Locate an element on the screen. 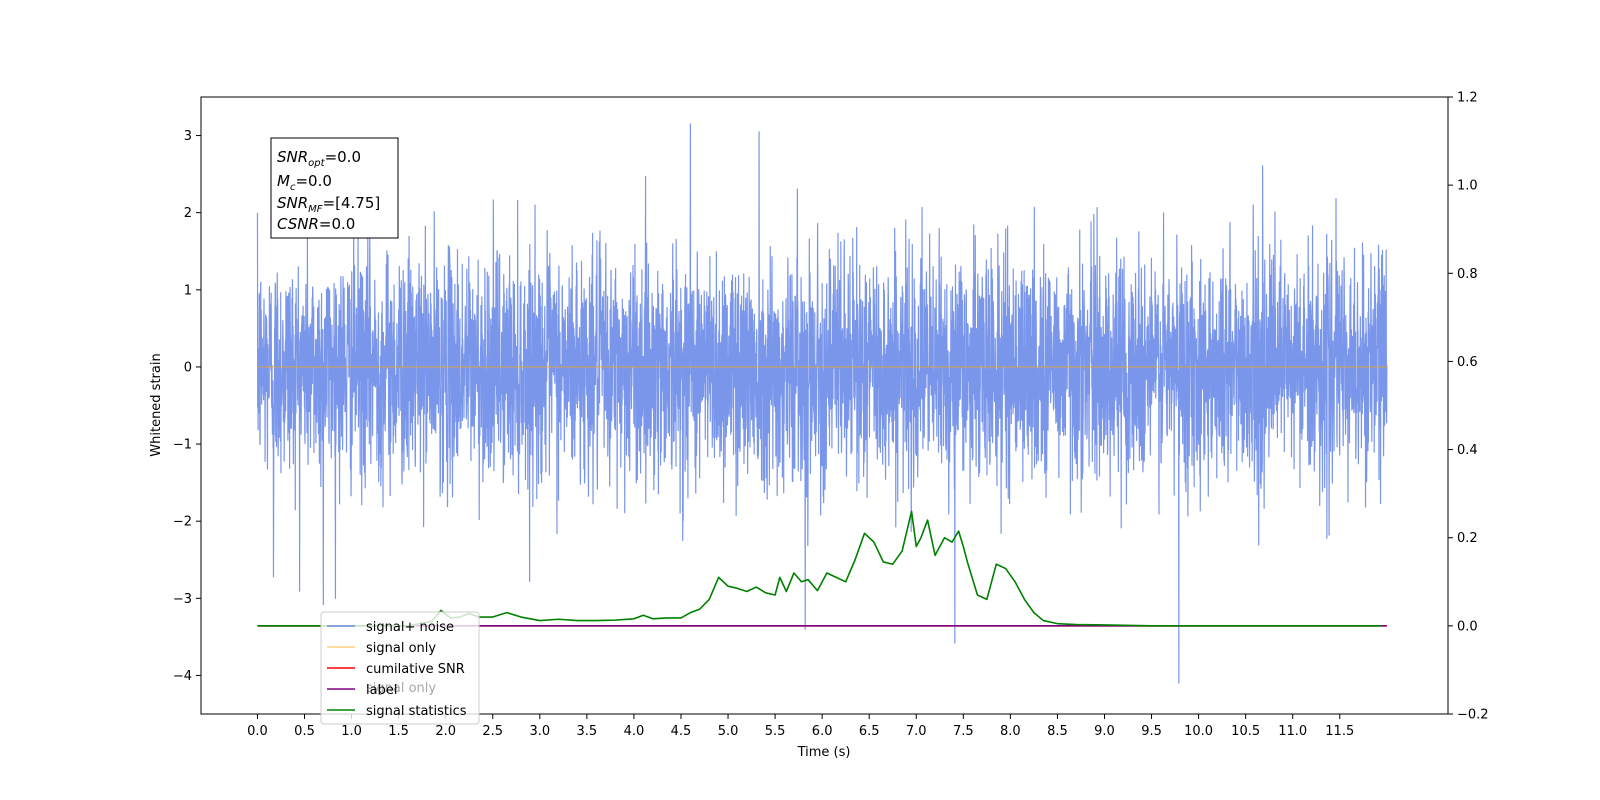  legend-item-label: label is located at coordinates (362, 690).